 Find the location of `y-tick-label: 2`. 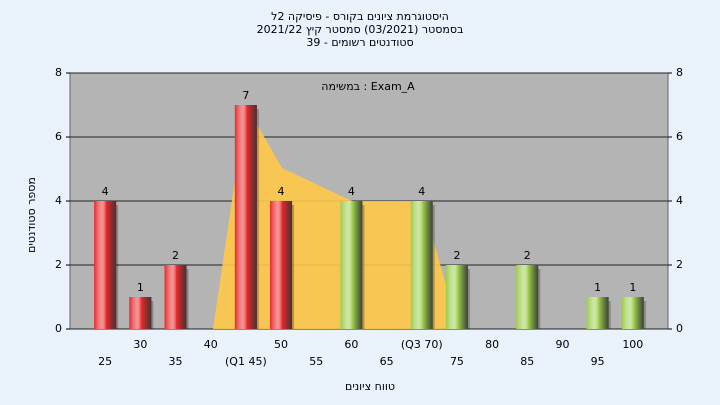

y-tick-label: 2 is located at coordinates (58, 264).